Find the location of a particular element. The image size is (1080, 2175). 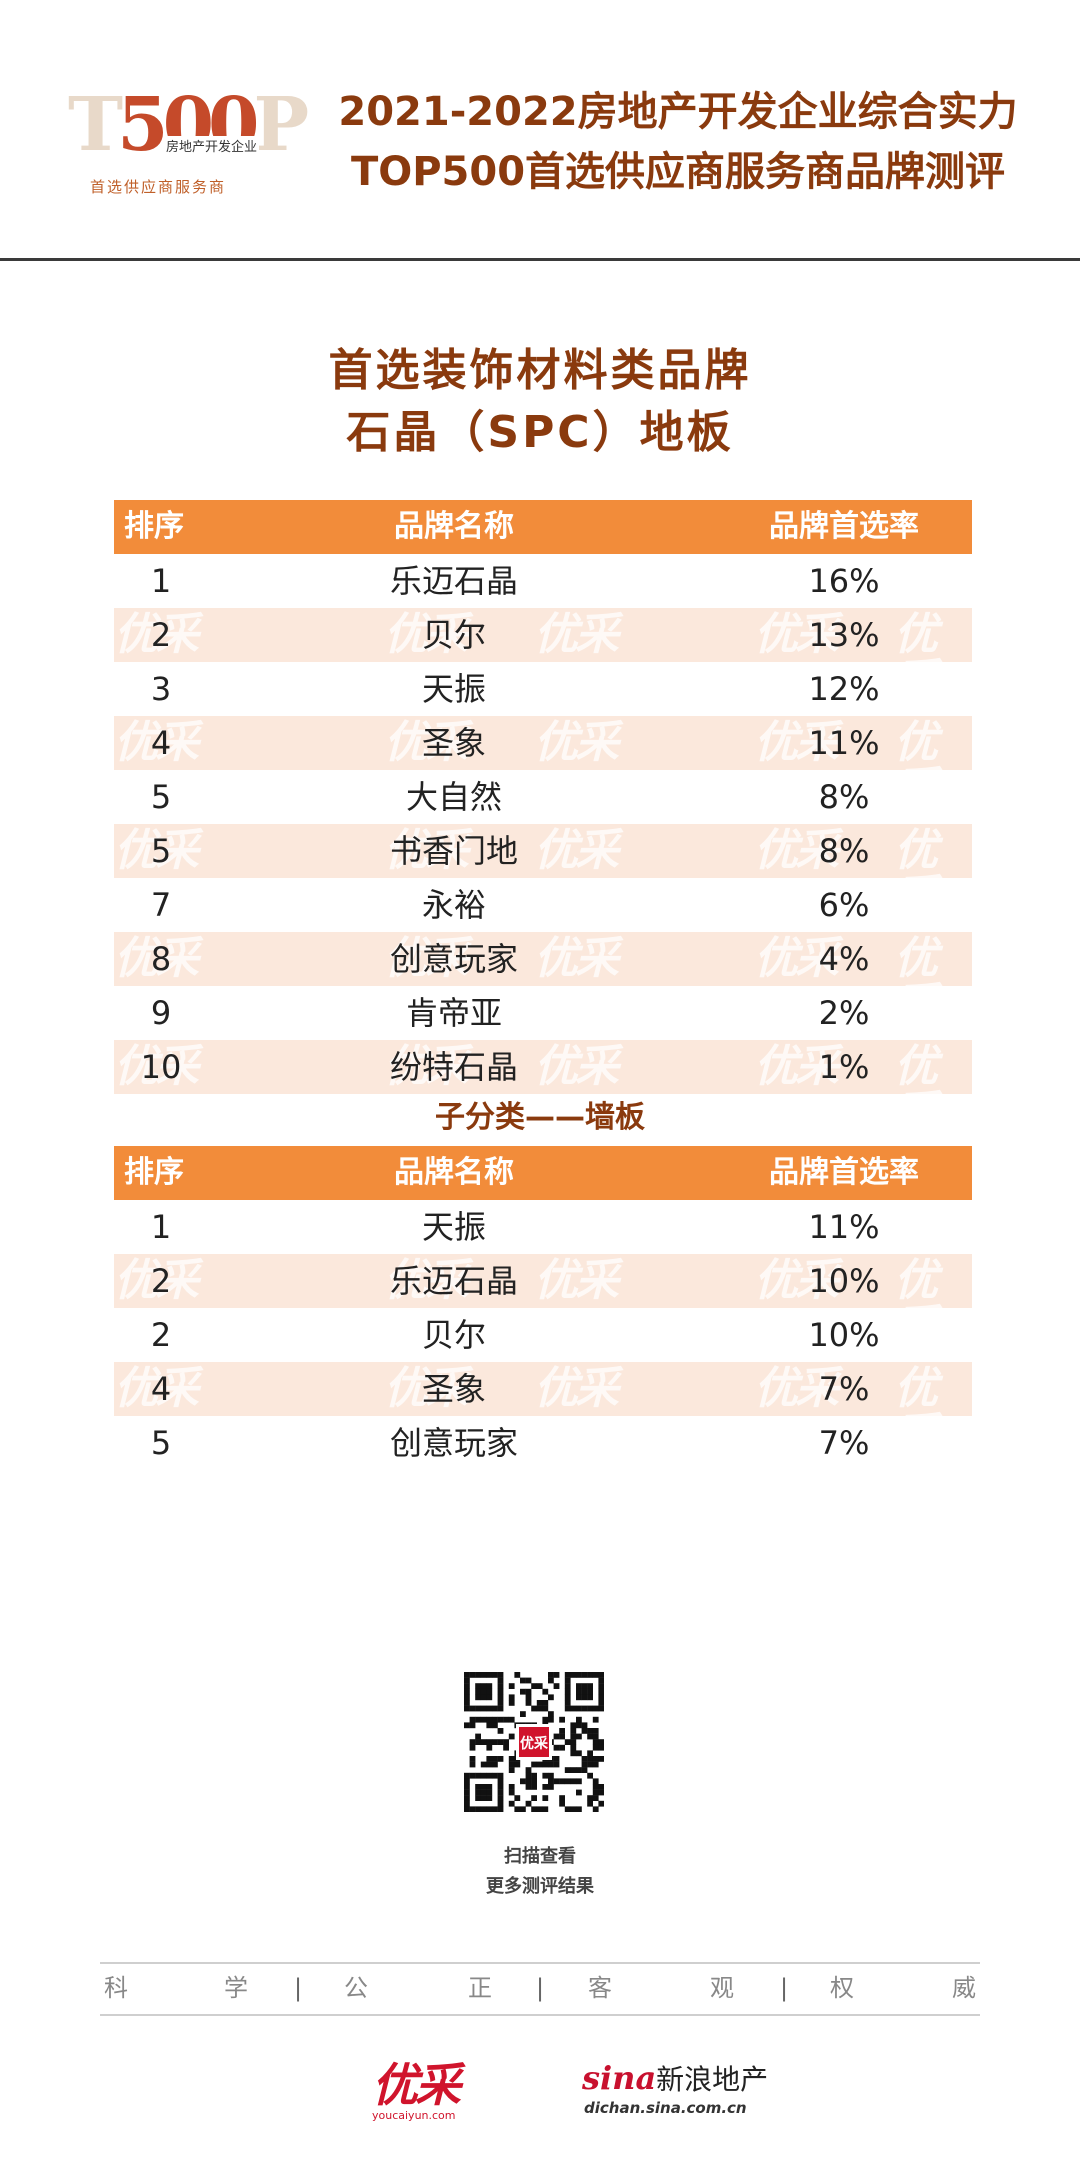

table-row: 优采优采优采优采优采8创意玩家4% is located at coordinates (543, 959).